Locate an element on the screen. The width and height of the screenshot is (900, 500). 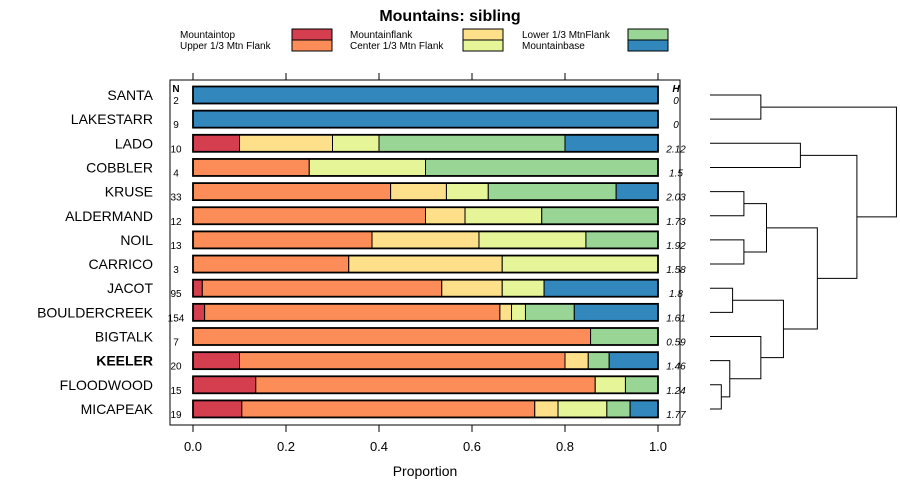
n-value-bouldercreek: 154 is located at coordinates (176, 318).